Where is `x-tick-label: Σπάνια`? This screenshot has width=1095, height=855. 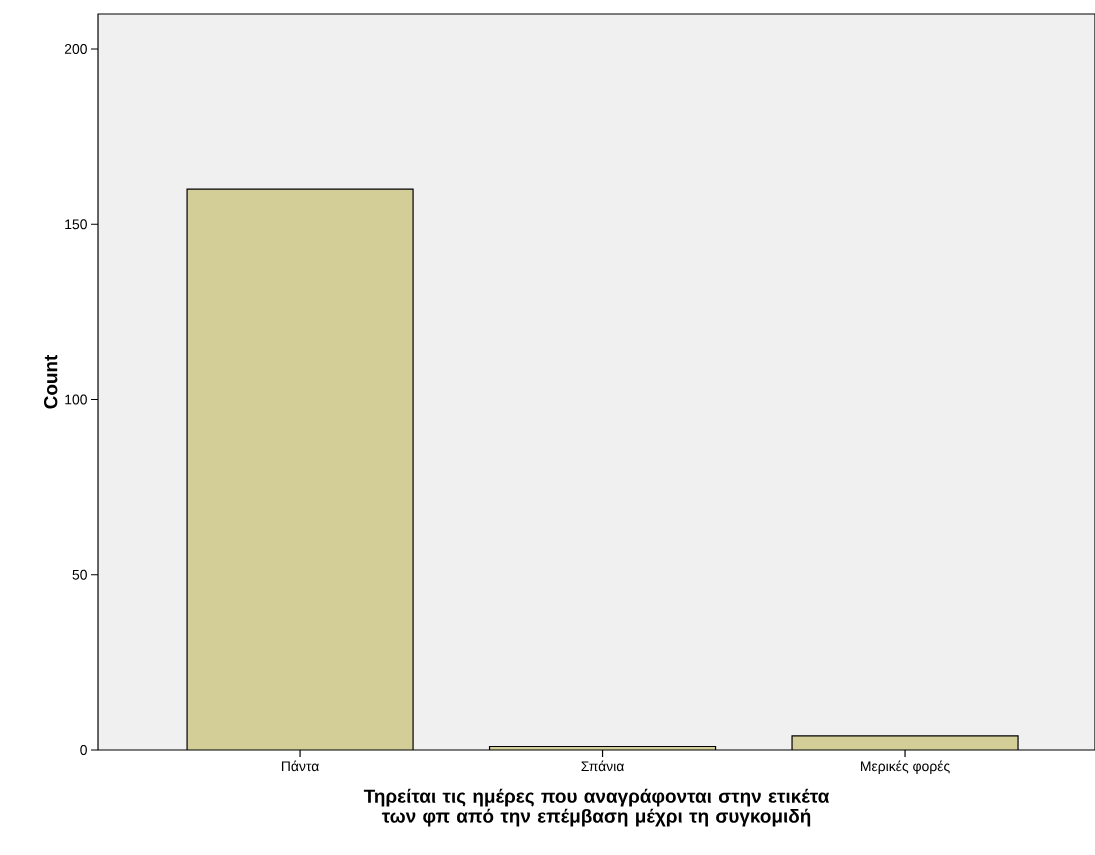
x-tick-label: Σπάνια is located at coordinates (602, 766).